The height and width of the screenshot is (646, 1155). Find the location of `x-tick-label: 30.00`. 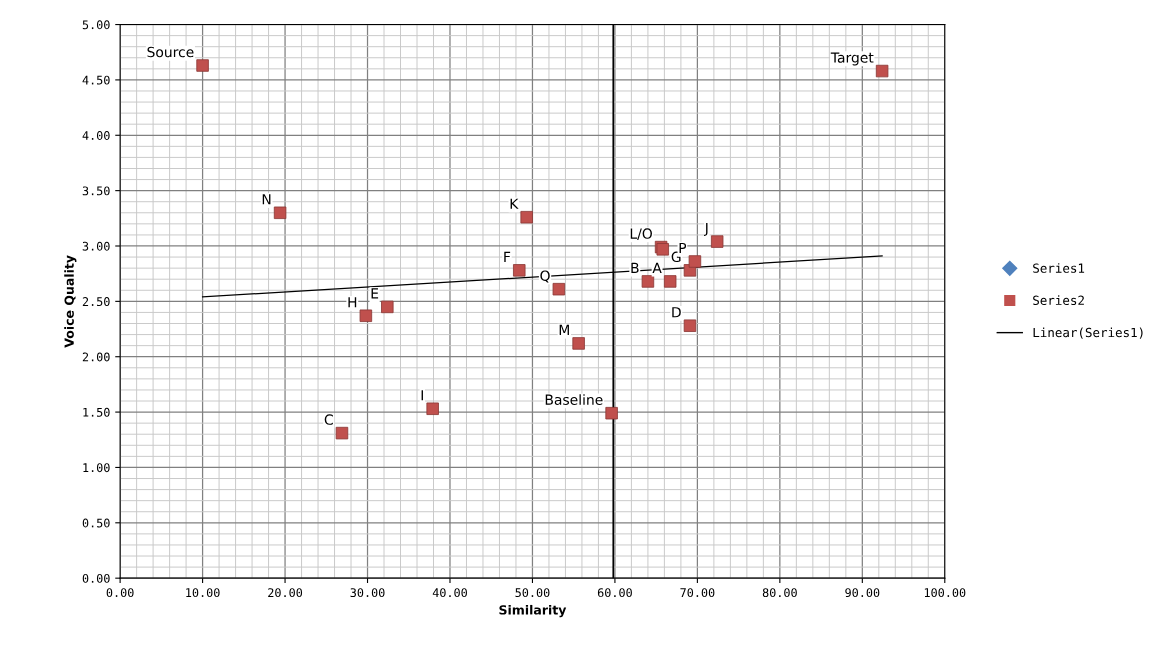

x-tick-label: 30.00 is located at coordinates (367, 593).